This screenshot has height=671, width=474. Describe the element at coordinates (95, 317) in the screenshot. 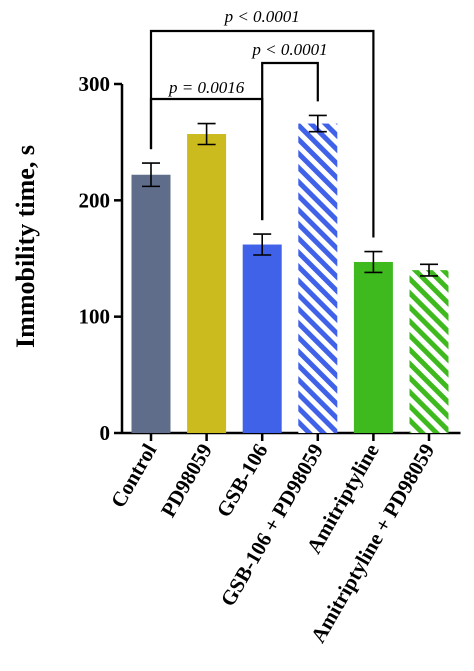

I see `y-tick-label: 100` at that location.